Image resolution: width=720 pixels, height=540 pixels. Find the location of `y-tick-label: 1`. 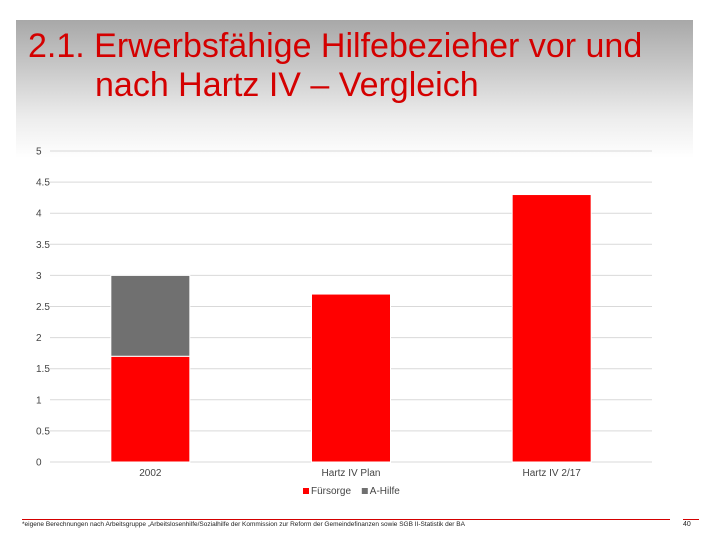

y-tick-label: 1 is located at coordinates (39, 400).